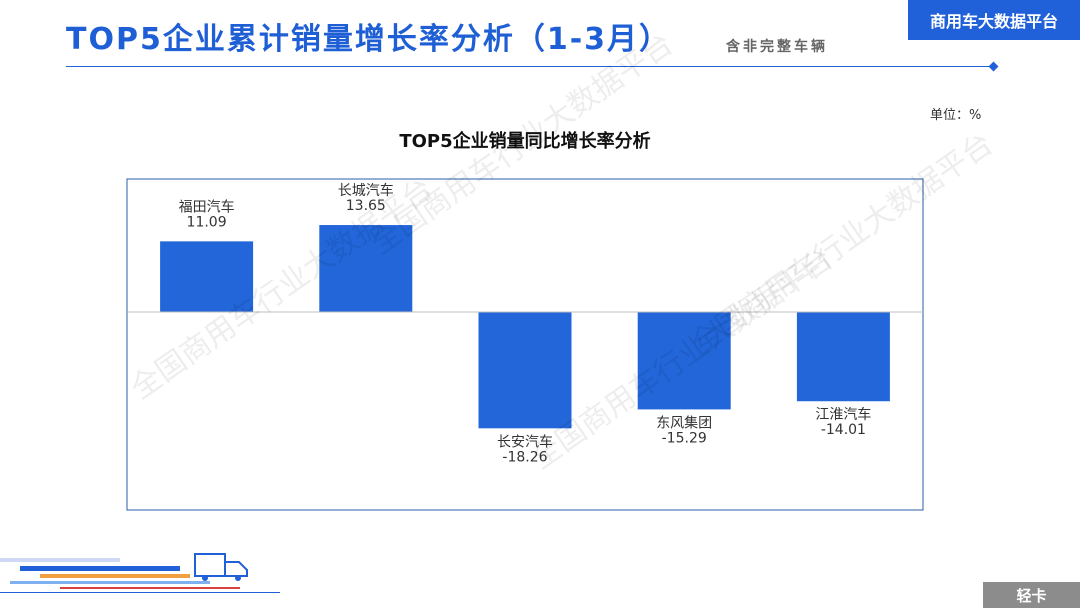 This screenshot has width=1080, height=608. I want to click on truck-decoration, so click(140, 573).